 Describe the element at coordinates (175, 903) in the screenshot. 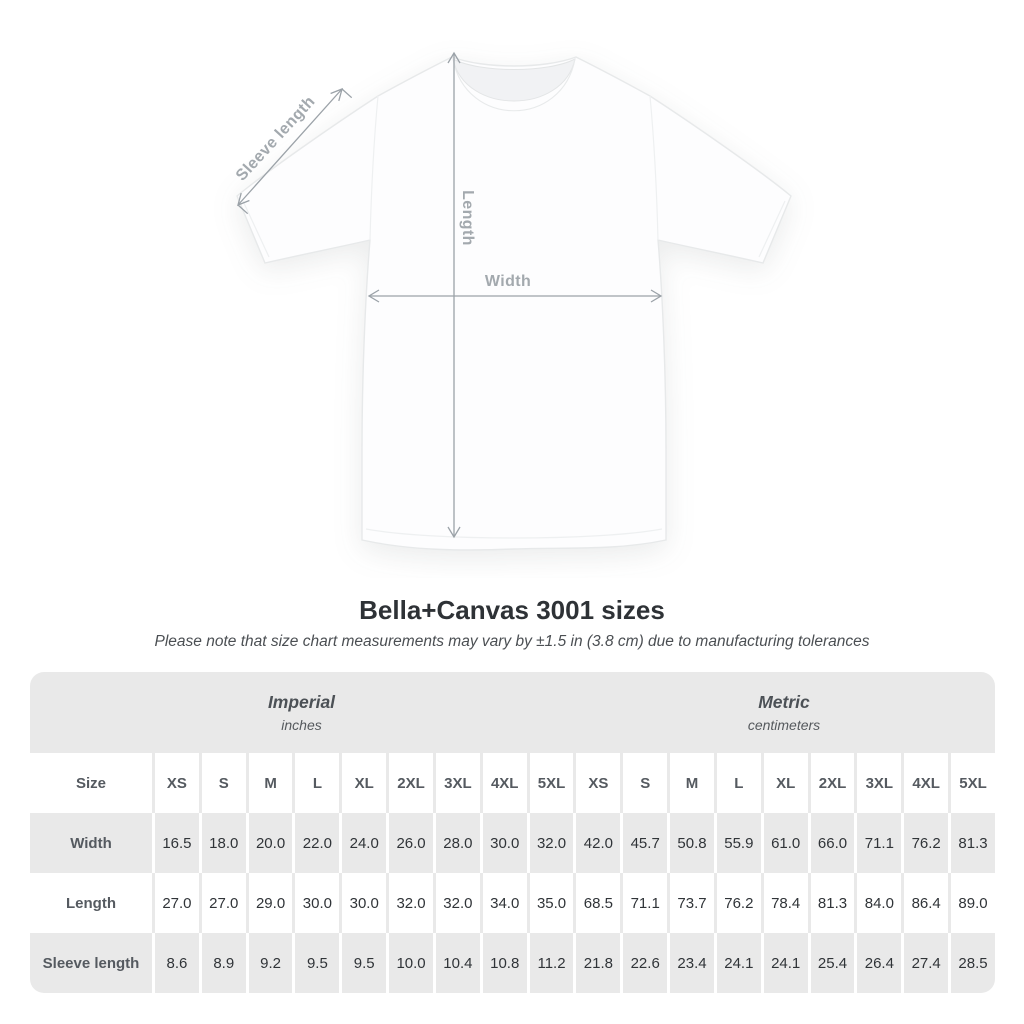

I see `length-value-imperial-xs: 27.0` at that location.